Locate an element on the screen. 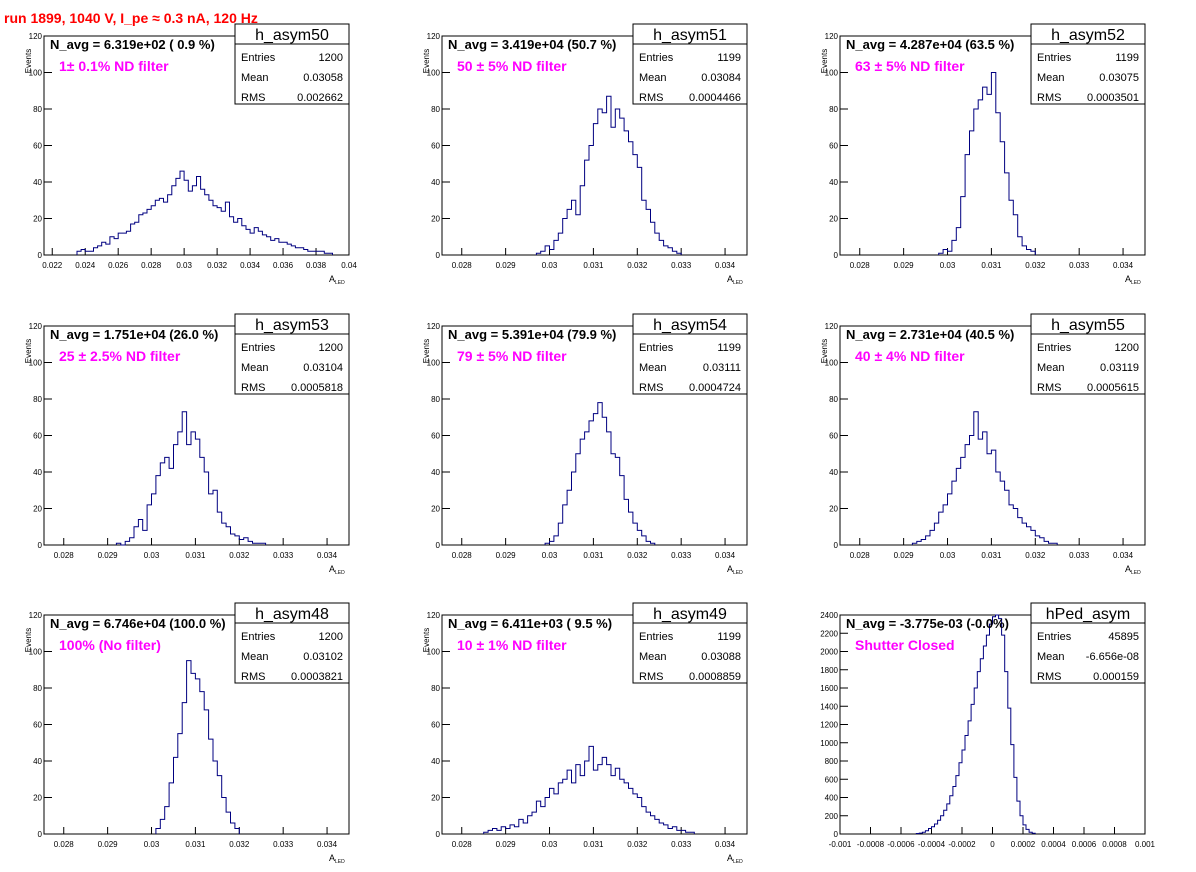  histogram-name: h_asym55 is located at coordinates (1088, 325).